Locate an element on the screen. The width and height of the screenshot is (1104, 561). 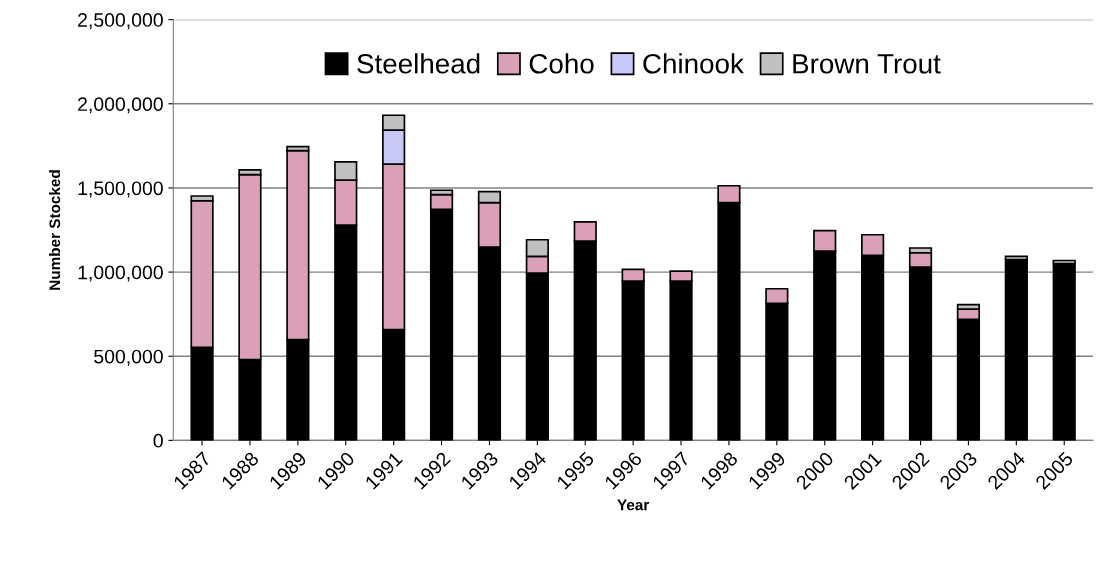
legend-label: Brown Trout is located at coordinates (867, 64).